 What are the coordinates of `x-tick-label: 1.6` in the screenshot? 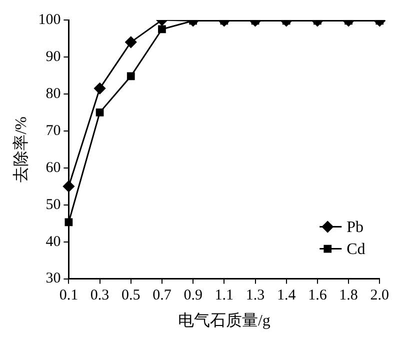 It's located at (318, 296).